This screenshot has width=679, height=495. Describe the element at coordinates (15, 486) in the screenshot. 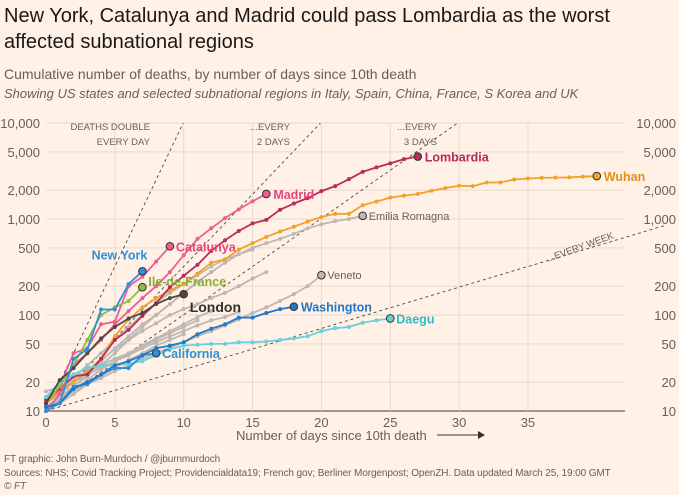

I see `footer-copyright: © FT` at that location.